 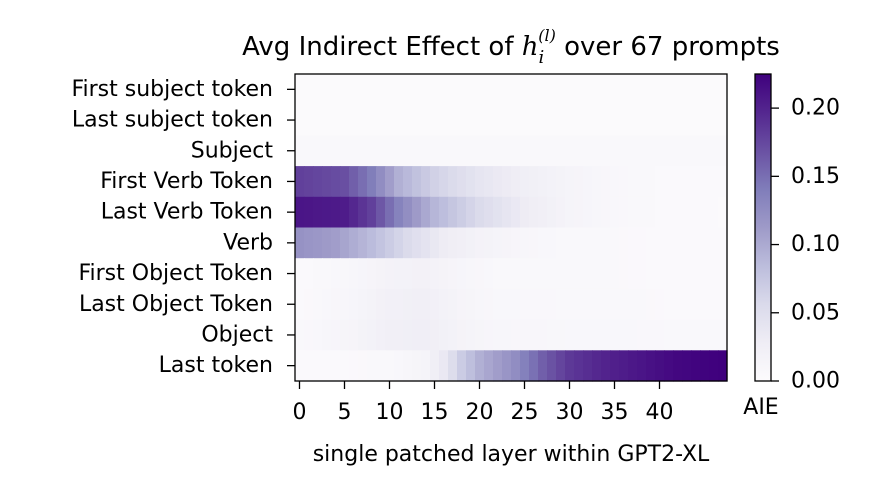 I want to click on colorbar-tick-label: 0.10, so click(x=815, y=244).